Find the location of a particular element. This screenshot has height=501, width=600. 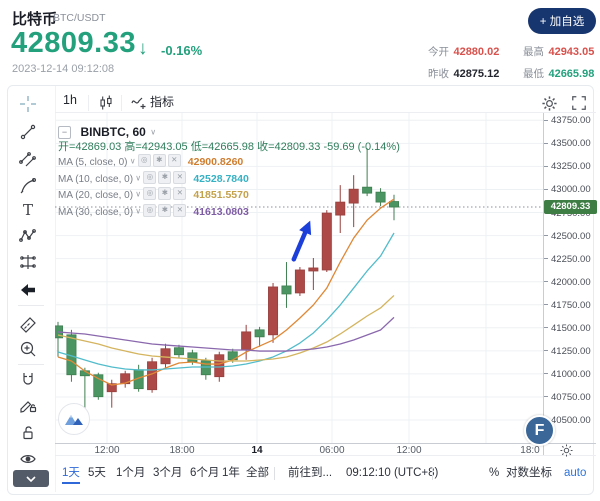

crosshair-icon is located at coordinates (28, 104).